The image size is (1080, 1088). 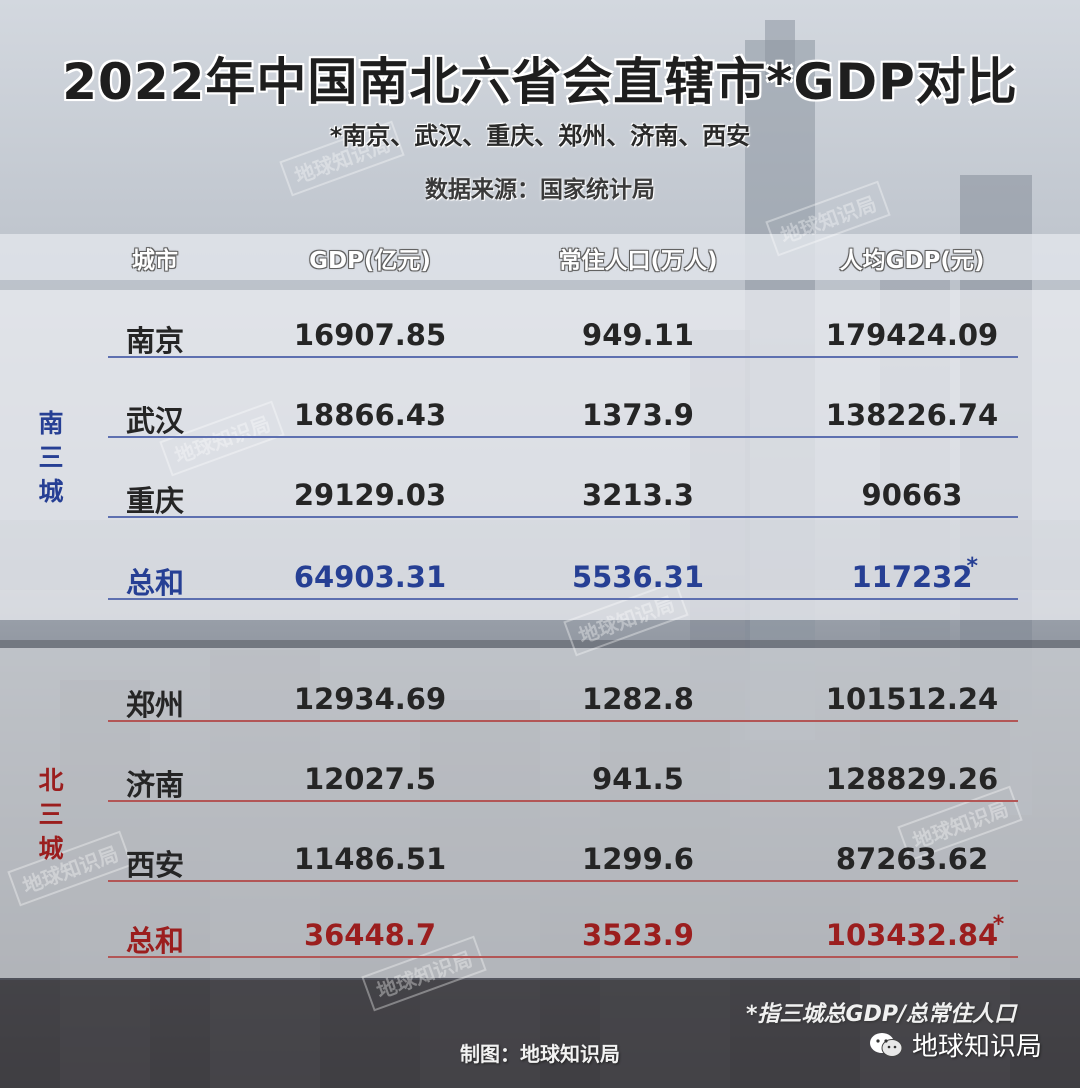 I want to click on table-cell: 1373.9, so click(x=638, y=415).